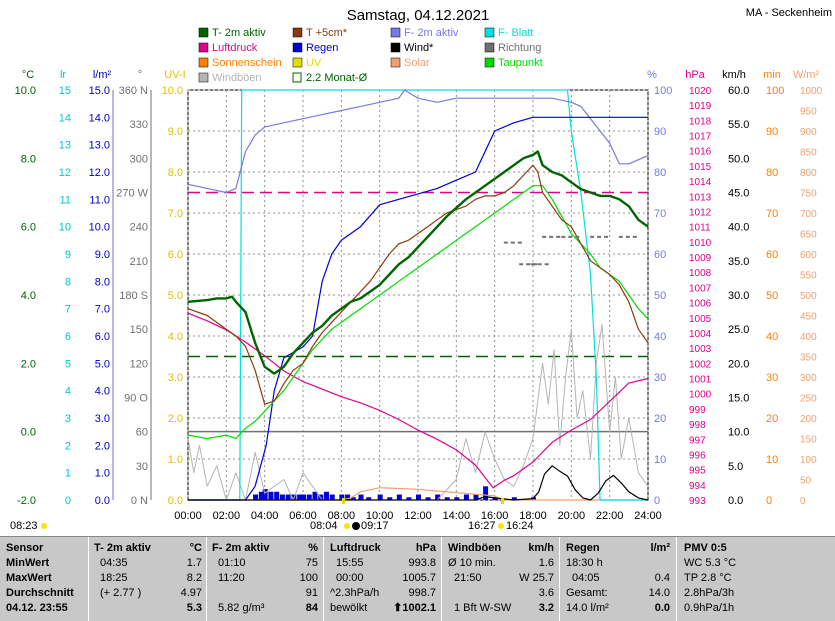  Describe the element at coordinates (533, 516) in the screenshot. I see `x-tick-label: 18:00` at that location.